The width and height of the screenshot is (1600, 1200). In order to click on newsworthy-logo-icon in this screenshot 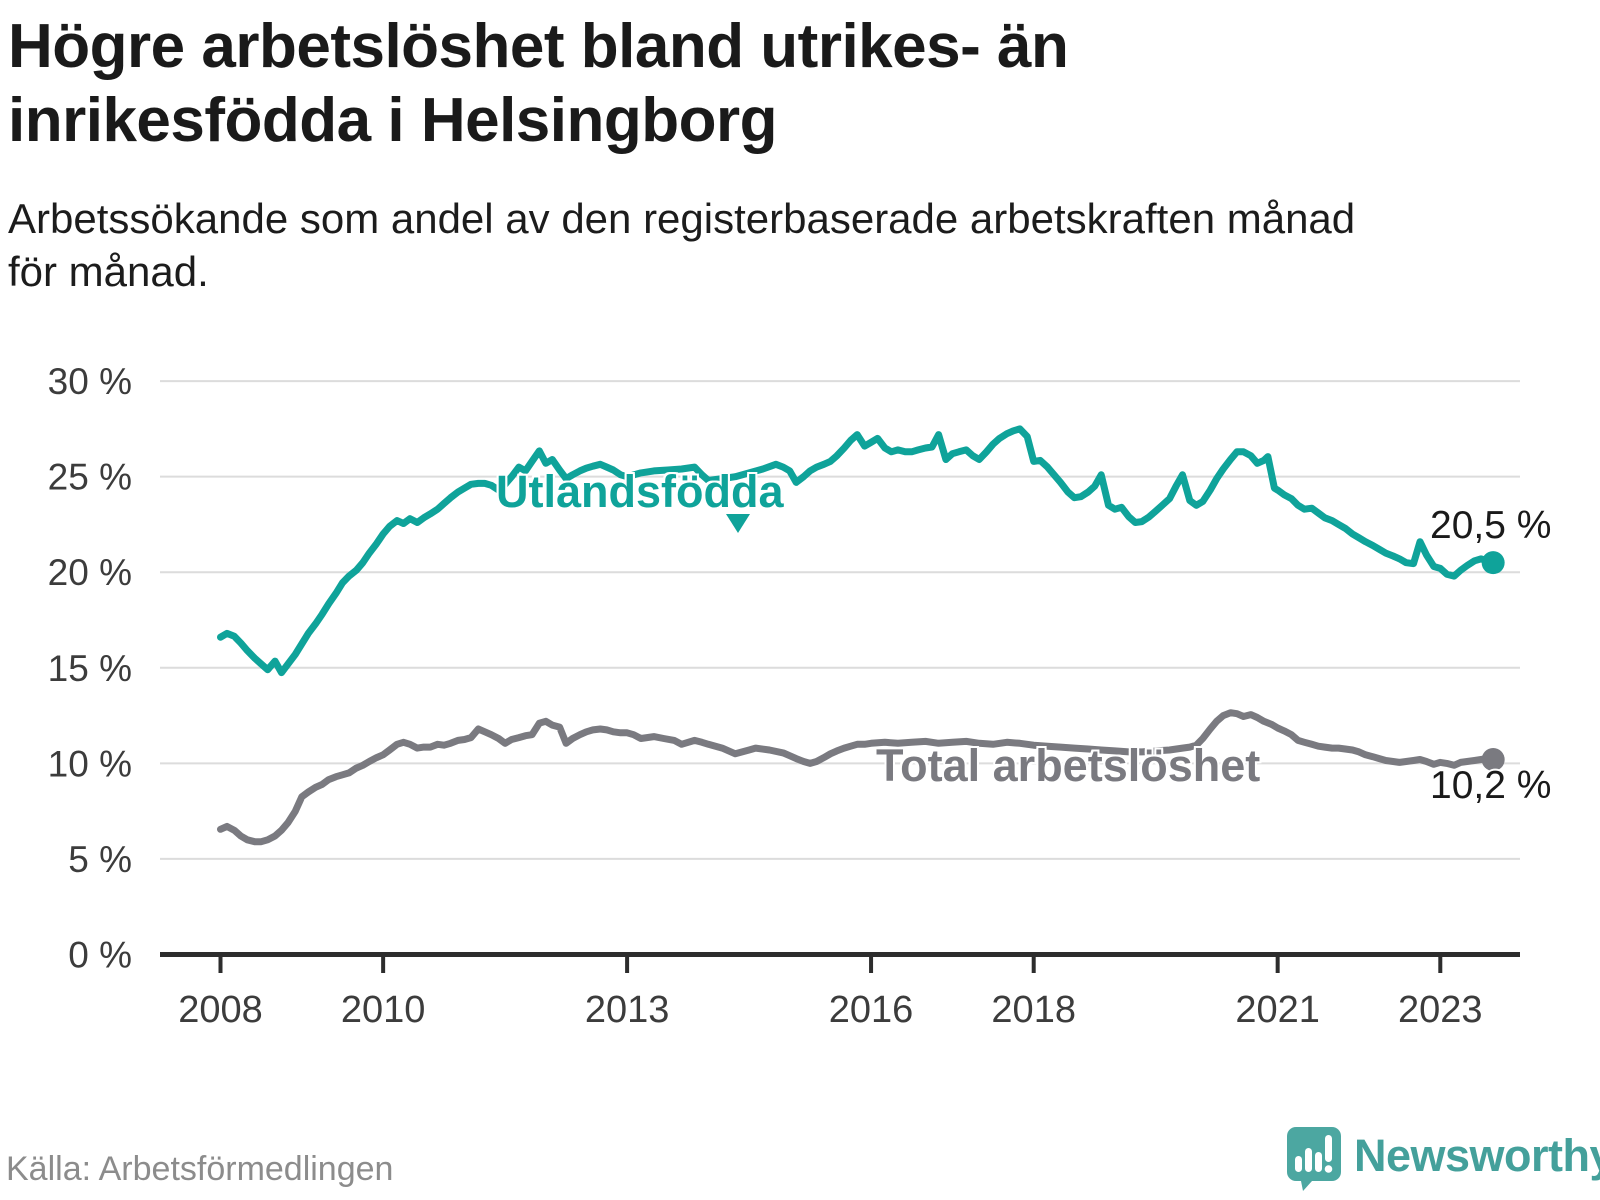, I will do `click(1314, 1159)`.